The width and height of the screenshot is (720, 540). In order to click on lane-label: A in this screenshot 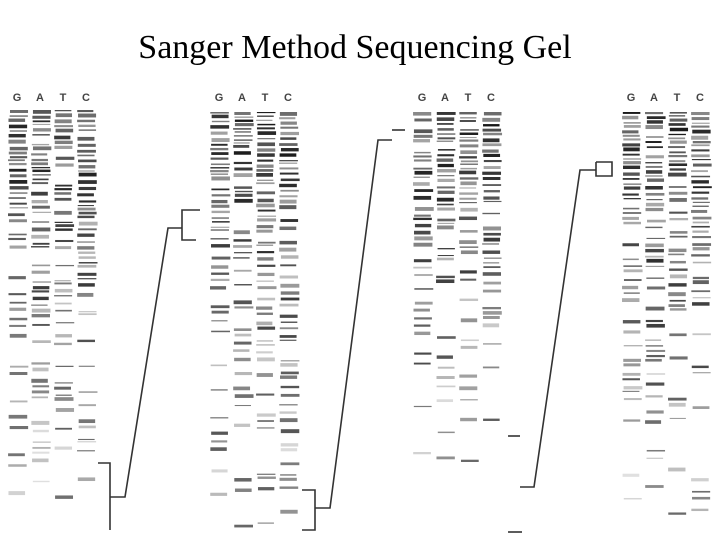, I will do `click(40, 98)`.